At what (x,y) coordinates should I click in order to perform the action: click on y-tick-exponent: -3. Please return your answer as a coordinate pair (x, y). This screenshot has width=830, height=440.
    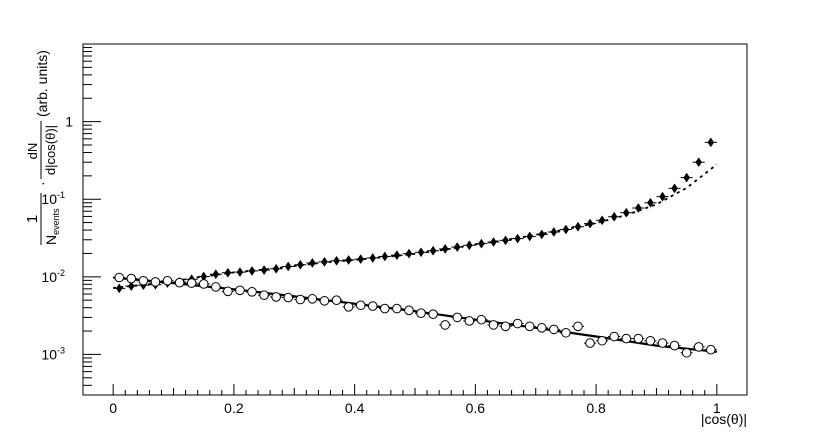
    Looking at the image, I should click on (61, 350).